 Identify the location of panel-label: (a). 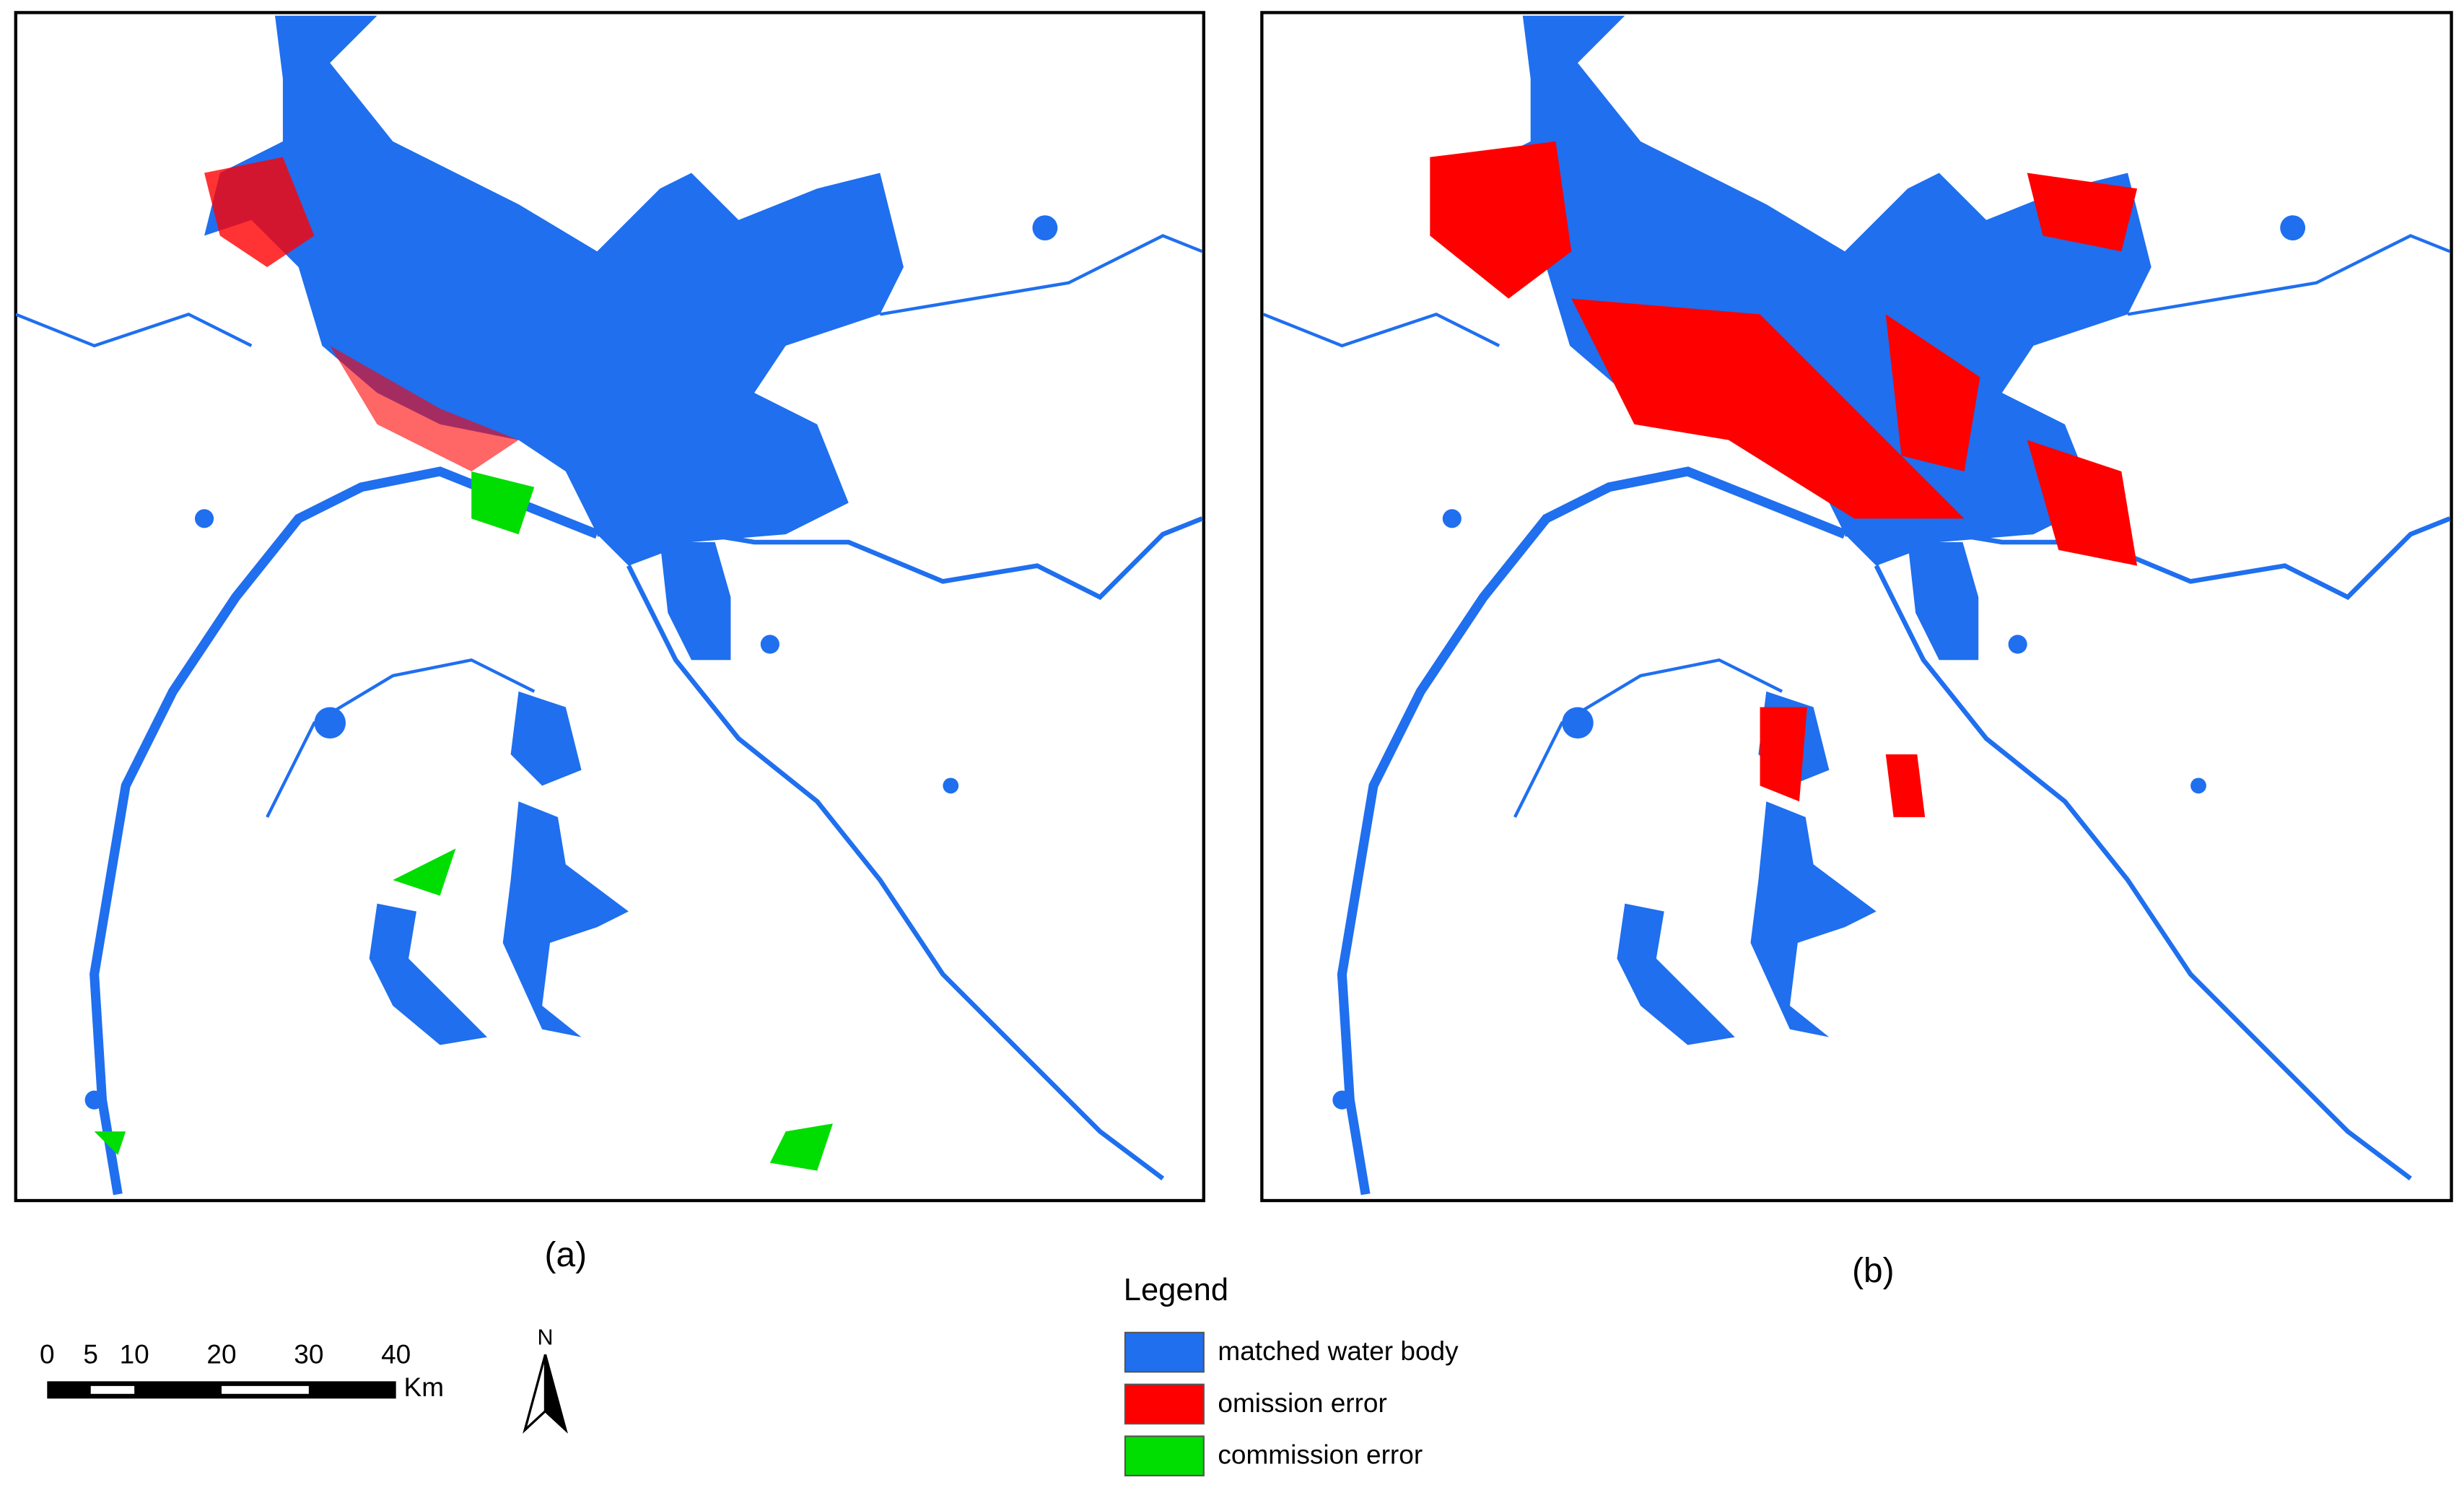
(566, 1255).